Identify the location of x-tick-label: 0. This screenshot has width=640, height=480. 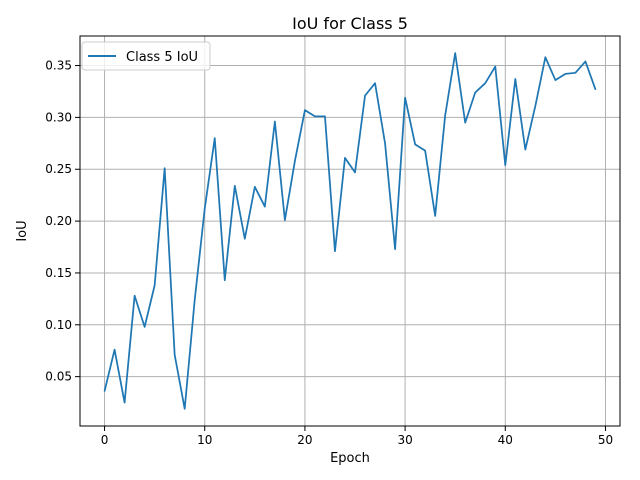
(105, 440).